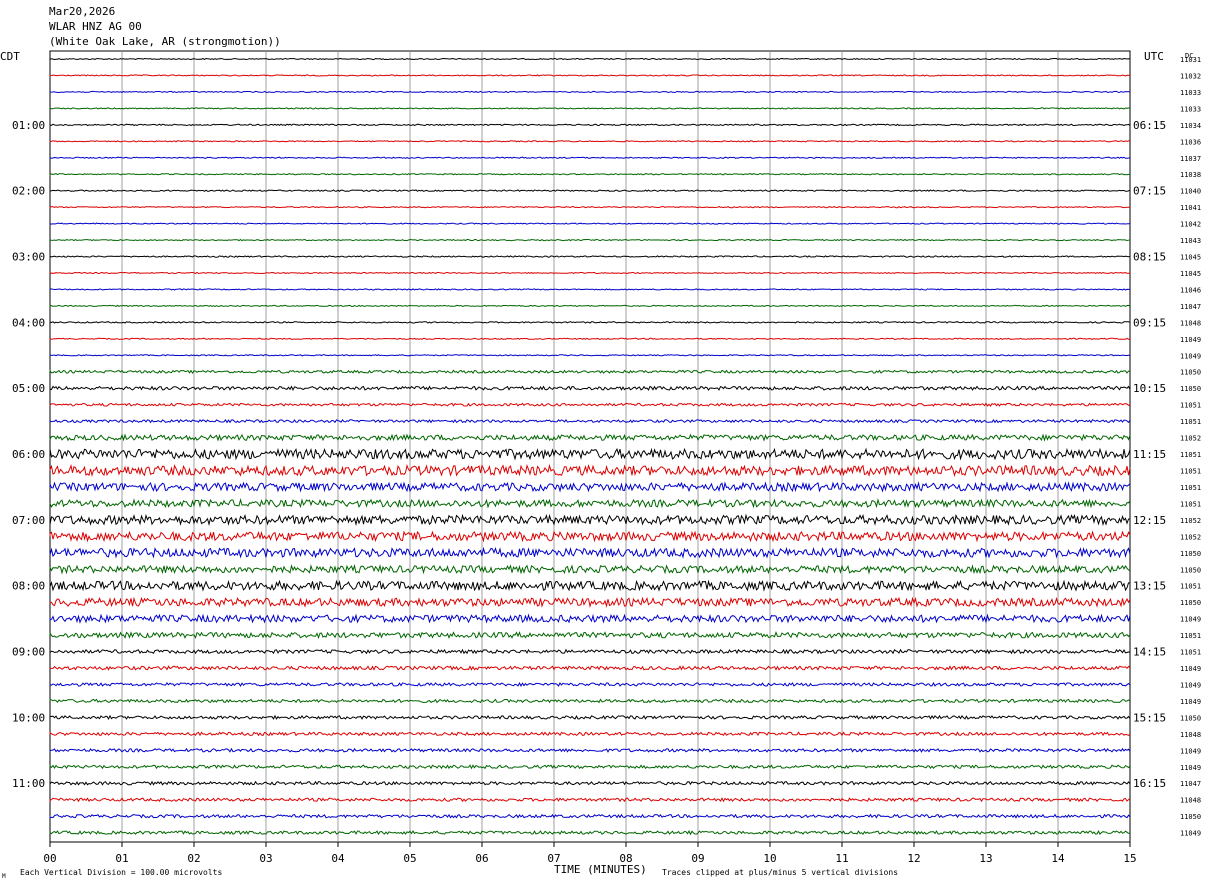 This screenshot has width=1210, height=886. Describe the element at coordinates (1058, 858) in the screenshot. I see `x-tick-label: 14` at that location.